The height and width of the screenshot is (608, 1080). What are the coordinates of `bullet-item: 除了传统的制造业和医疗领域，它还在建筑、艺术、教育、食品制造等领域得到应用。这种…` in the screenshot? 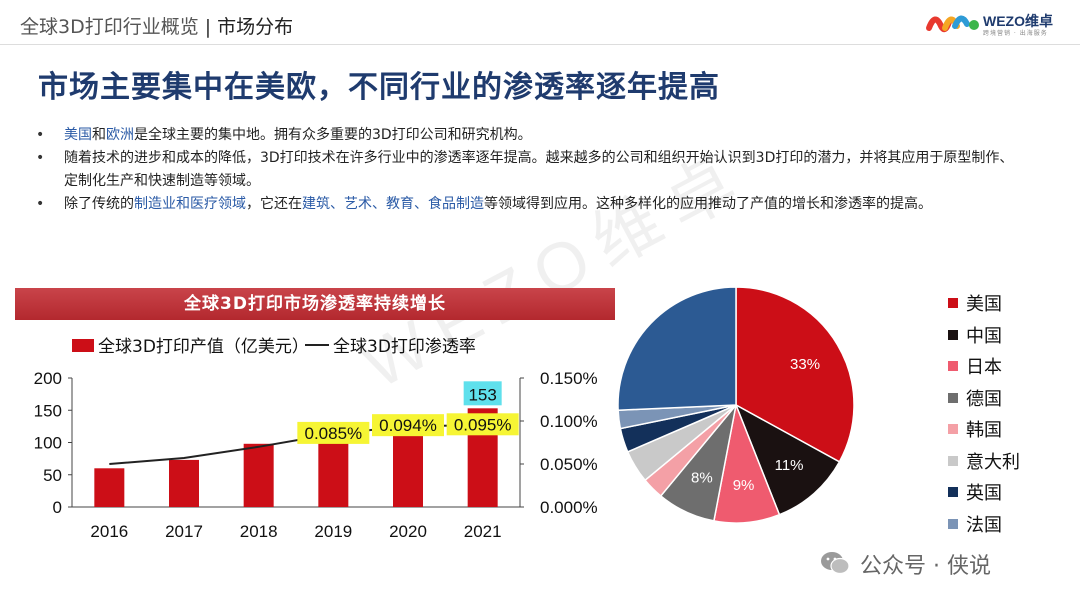 It's located at (526, 204).